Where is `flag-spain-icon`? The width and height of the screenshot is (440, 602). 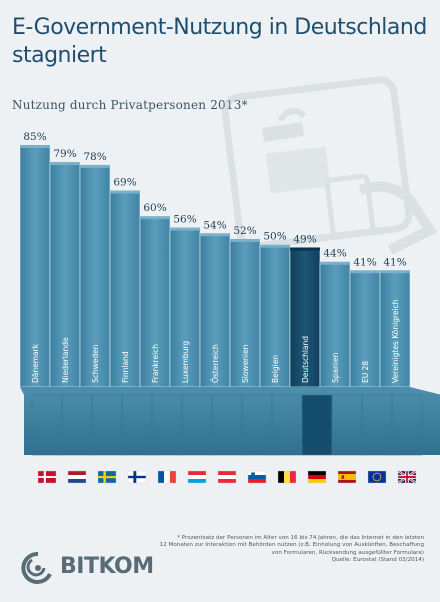 flag-spain-icon is located at coordinates (347, 477).